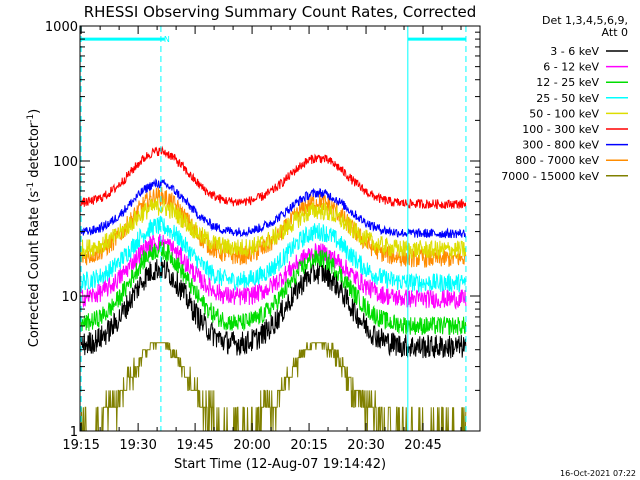 Image resolution: width=640 pixels, height=480 pixels. What do you see at coordinates (251, 445) in the screenshot?
I see `x-tick-label: 20:00` at bounding box center [251, 445].